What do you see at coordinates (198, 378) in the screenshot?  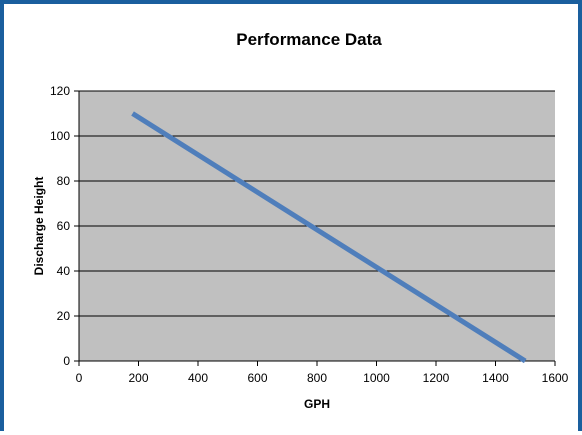 I see `x-tick-label: 400` at bounding box center [198, 378].